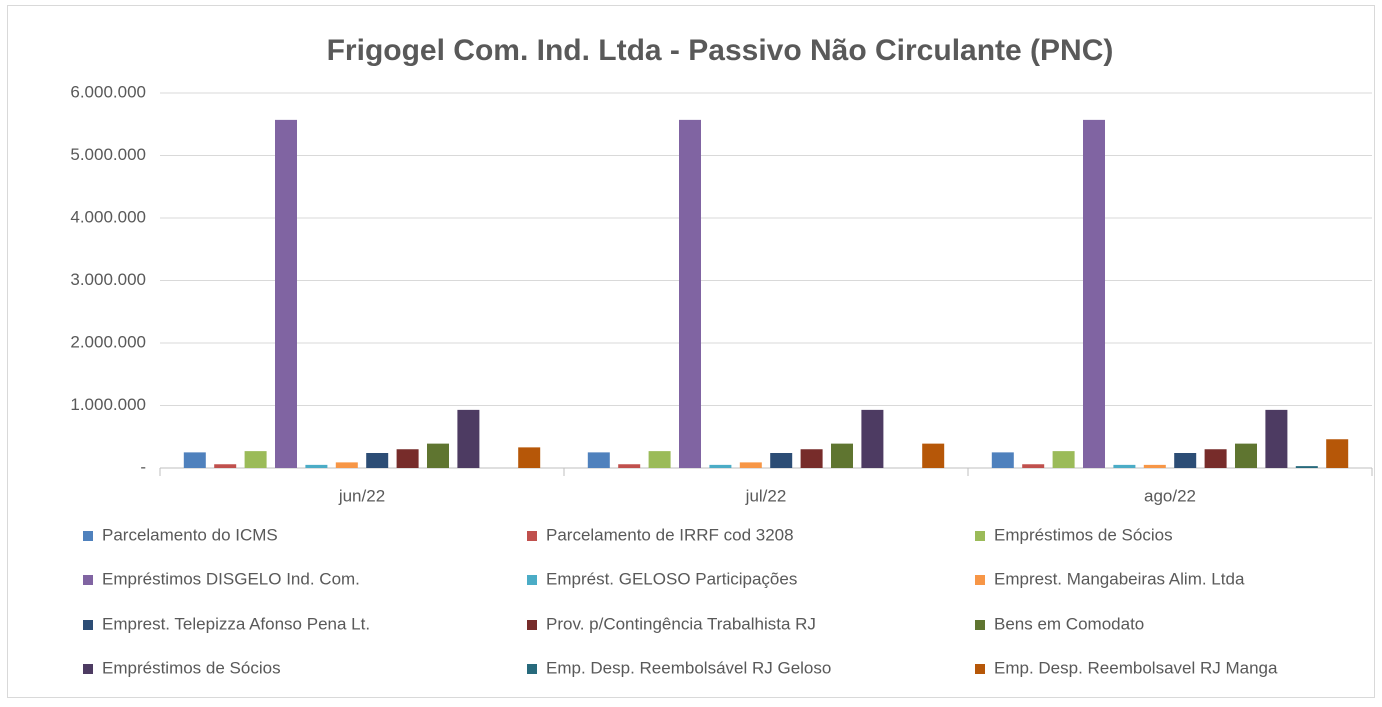 The width and height of the screenshot is (1382, 707). What do you see at coordinates (190, 534) in the screenshot?
I see `legend-label: Parcelamento do ICMS` at bounding box center [190, 534].